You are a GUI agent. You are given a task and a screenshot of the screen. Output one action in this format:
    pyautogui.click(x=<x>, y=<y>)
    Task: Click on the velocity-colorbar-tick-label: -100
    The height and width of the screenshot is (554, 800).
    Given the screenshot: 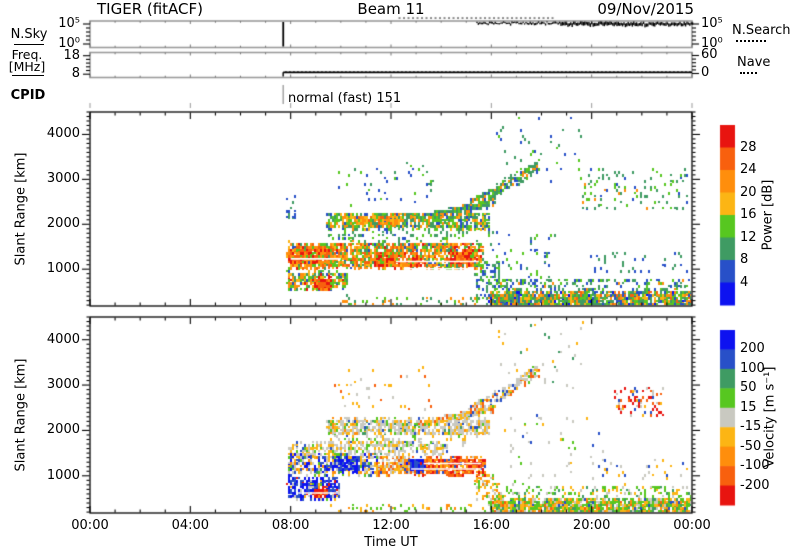 What is the action you would take?
    pyautogui.click(x=755, y=466)
    